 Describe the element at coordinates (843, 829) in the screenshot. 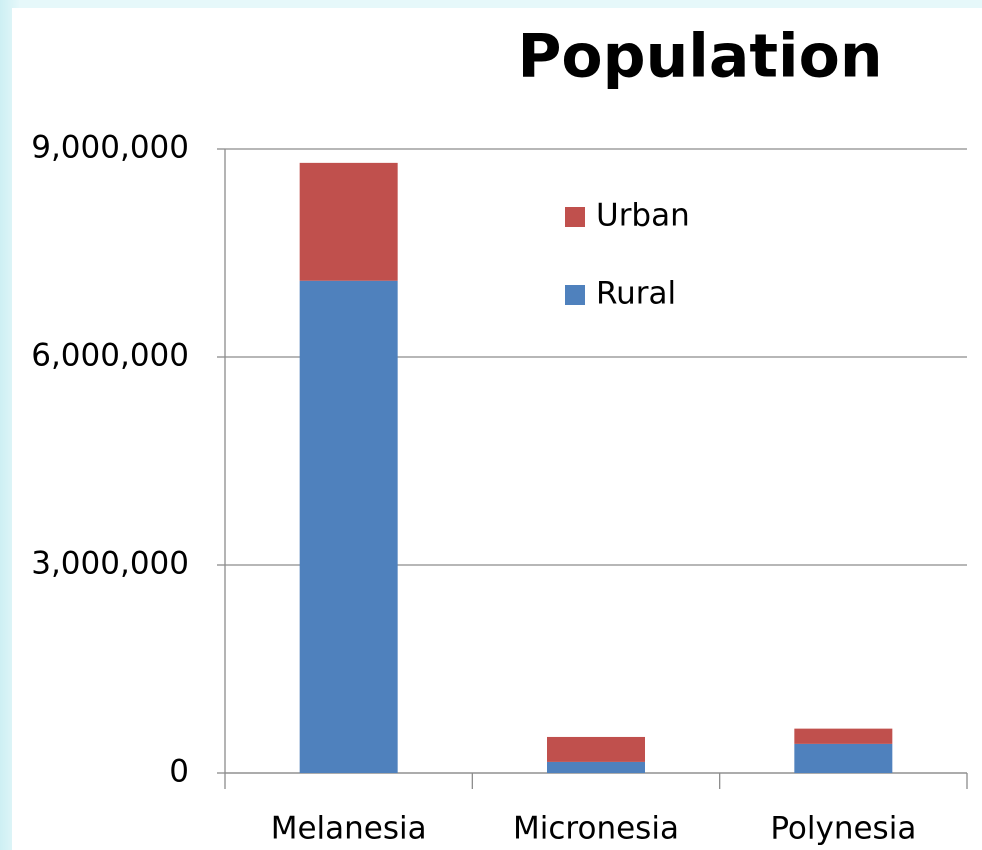

I see `x-tick-label: Polynesia` at that location.